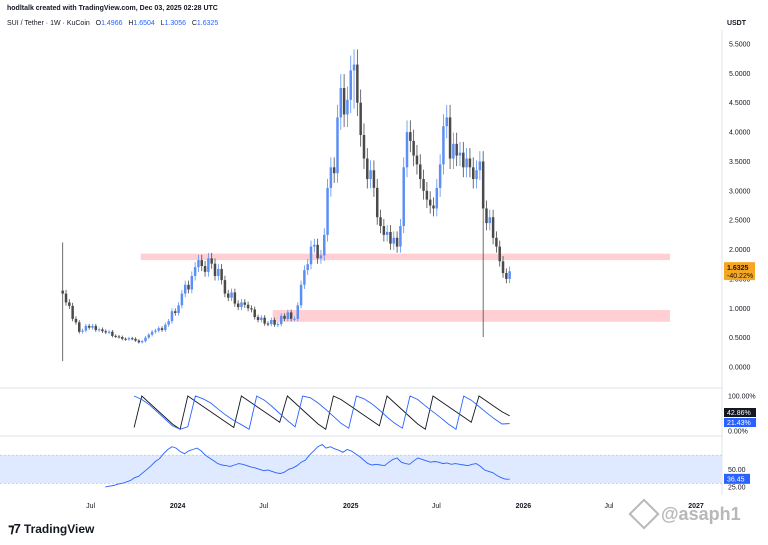 The height and width of the screenshot is (545, 768). Describe the element at coordinates (738, 268) in the screenshot. I see `last-price-value: 1.6325` at that location.